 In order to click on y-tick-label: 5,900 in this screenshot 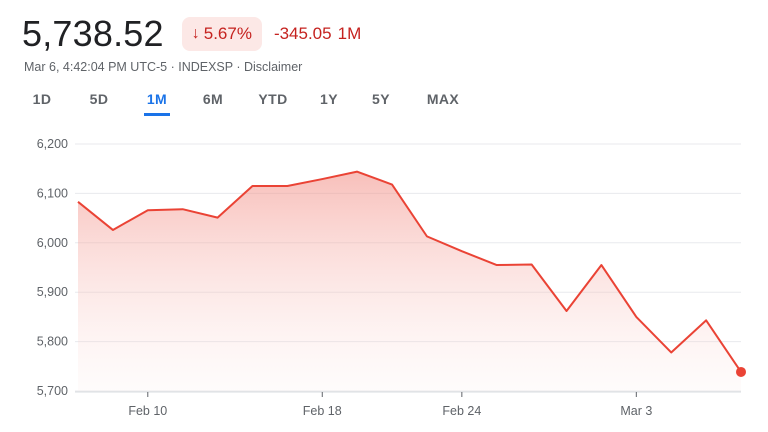, I will do `click(52, 292)`.